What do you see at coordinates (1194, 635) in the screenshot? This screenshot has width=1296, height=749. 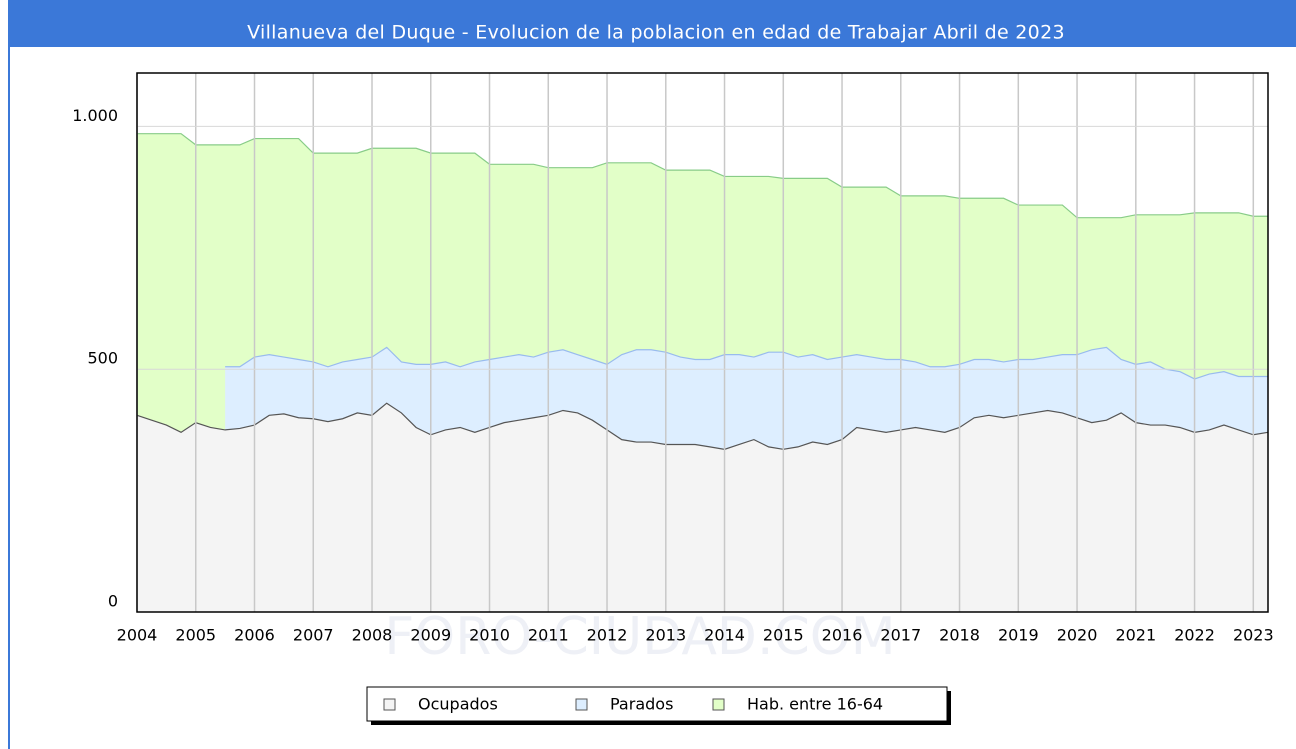 I see `x-tick-label: 2022` at bounding box center [1194, 635].